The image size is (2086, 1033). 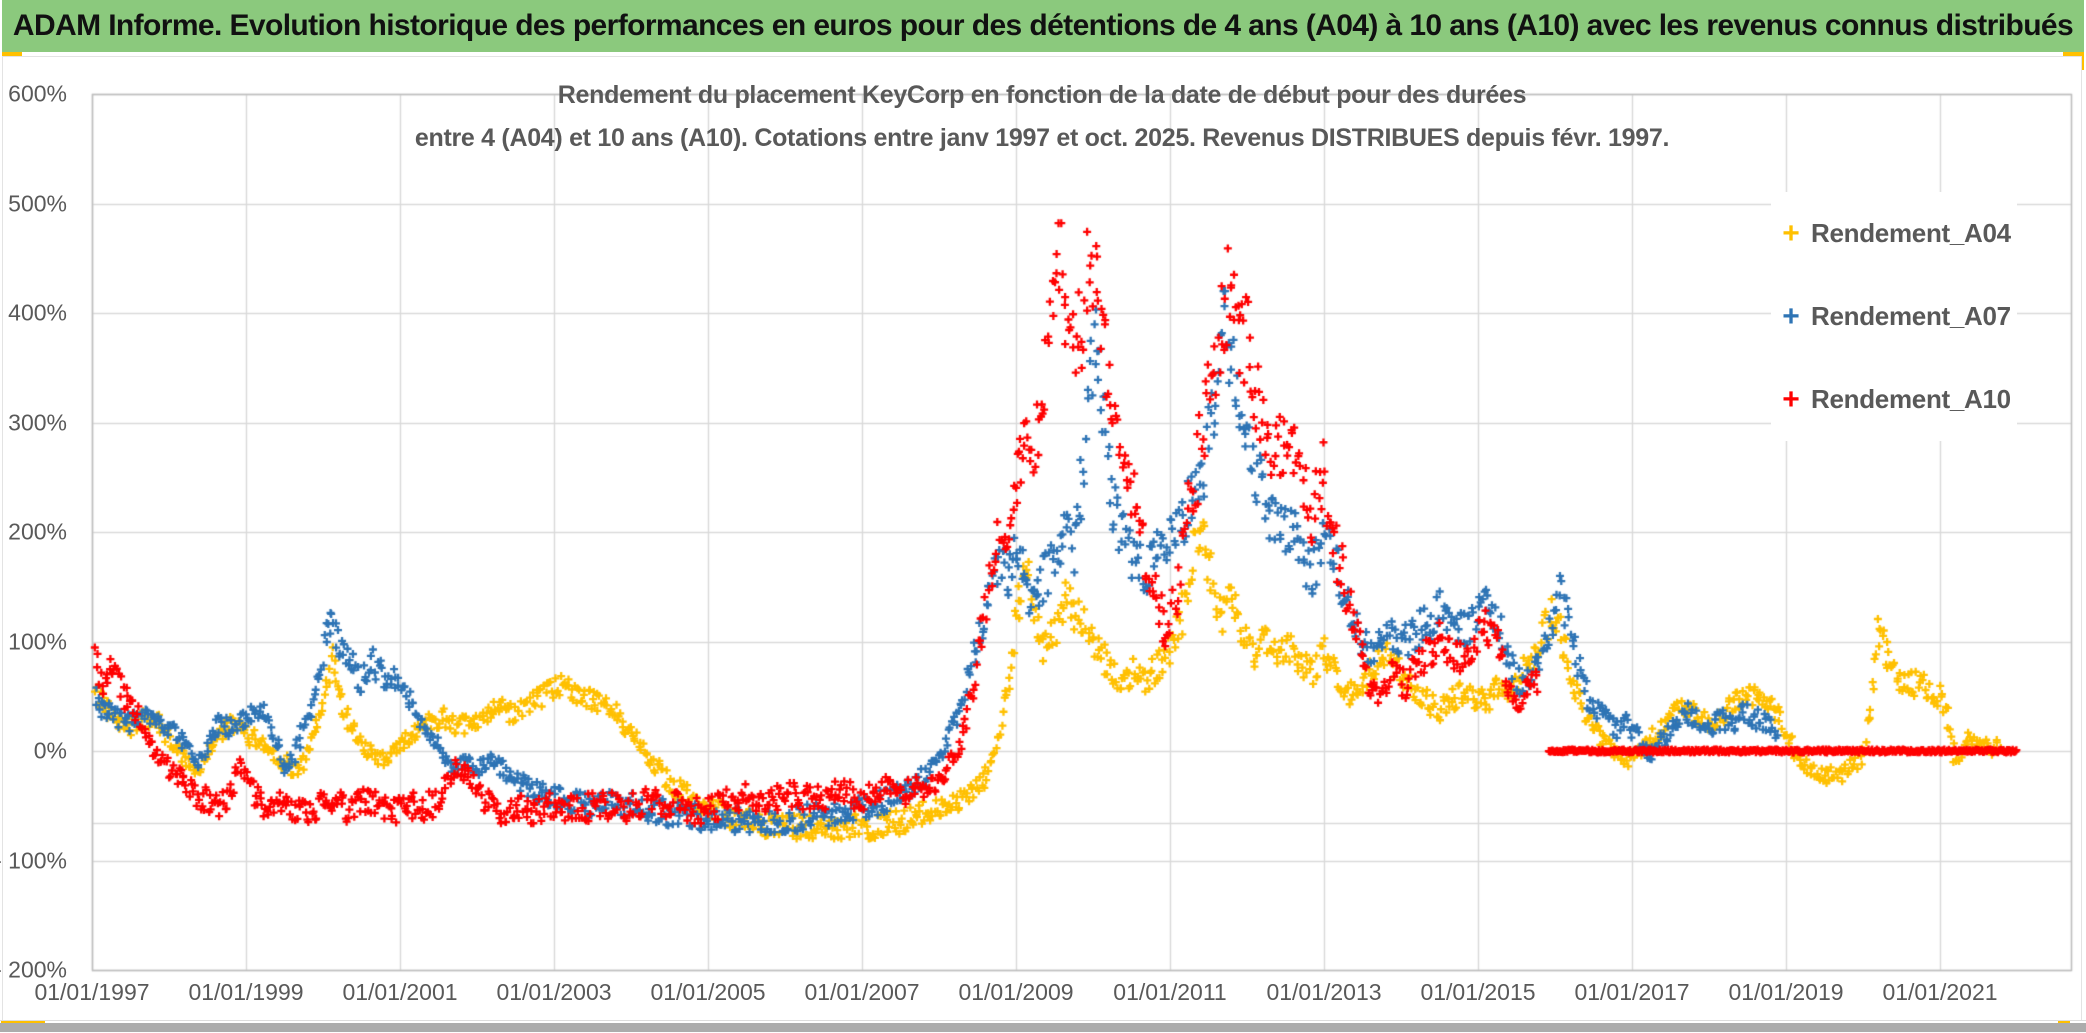 What do you see at coordinates (1170, 992) in the screenshot?
I see `x-tick-label: 01/01/2011` at bounding box center [1170, 992].